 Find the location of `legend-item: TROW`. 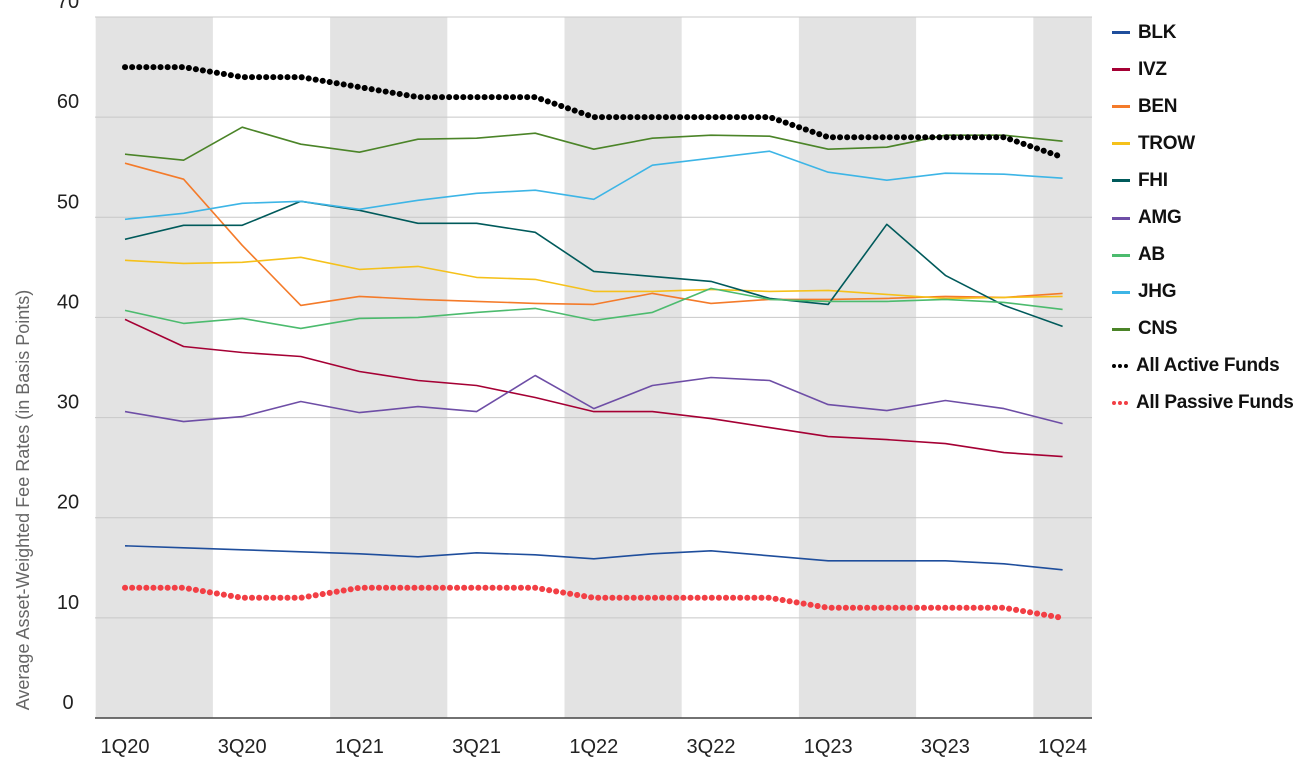

legend-item: TROW is located at coordinates (1203, 143).